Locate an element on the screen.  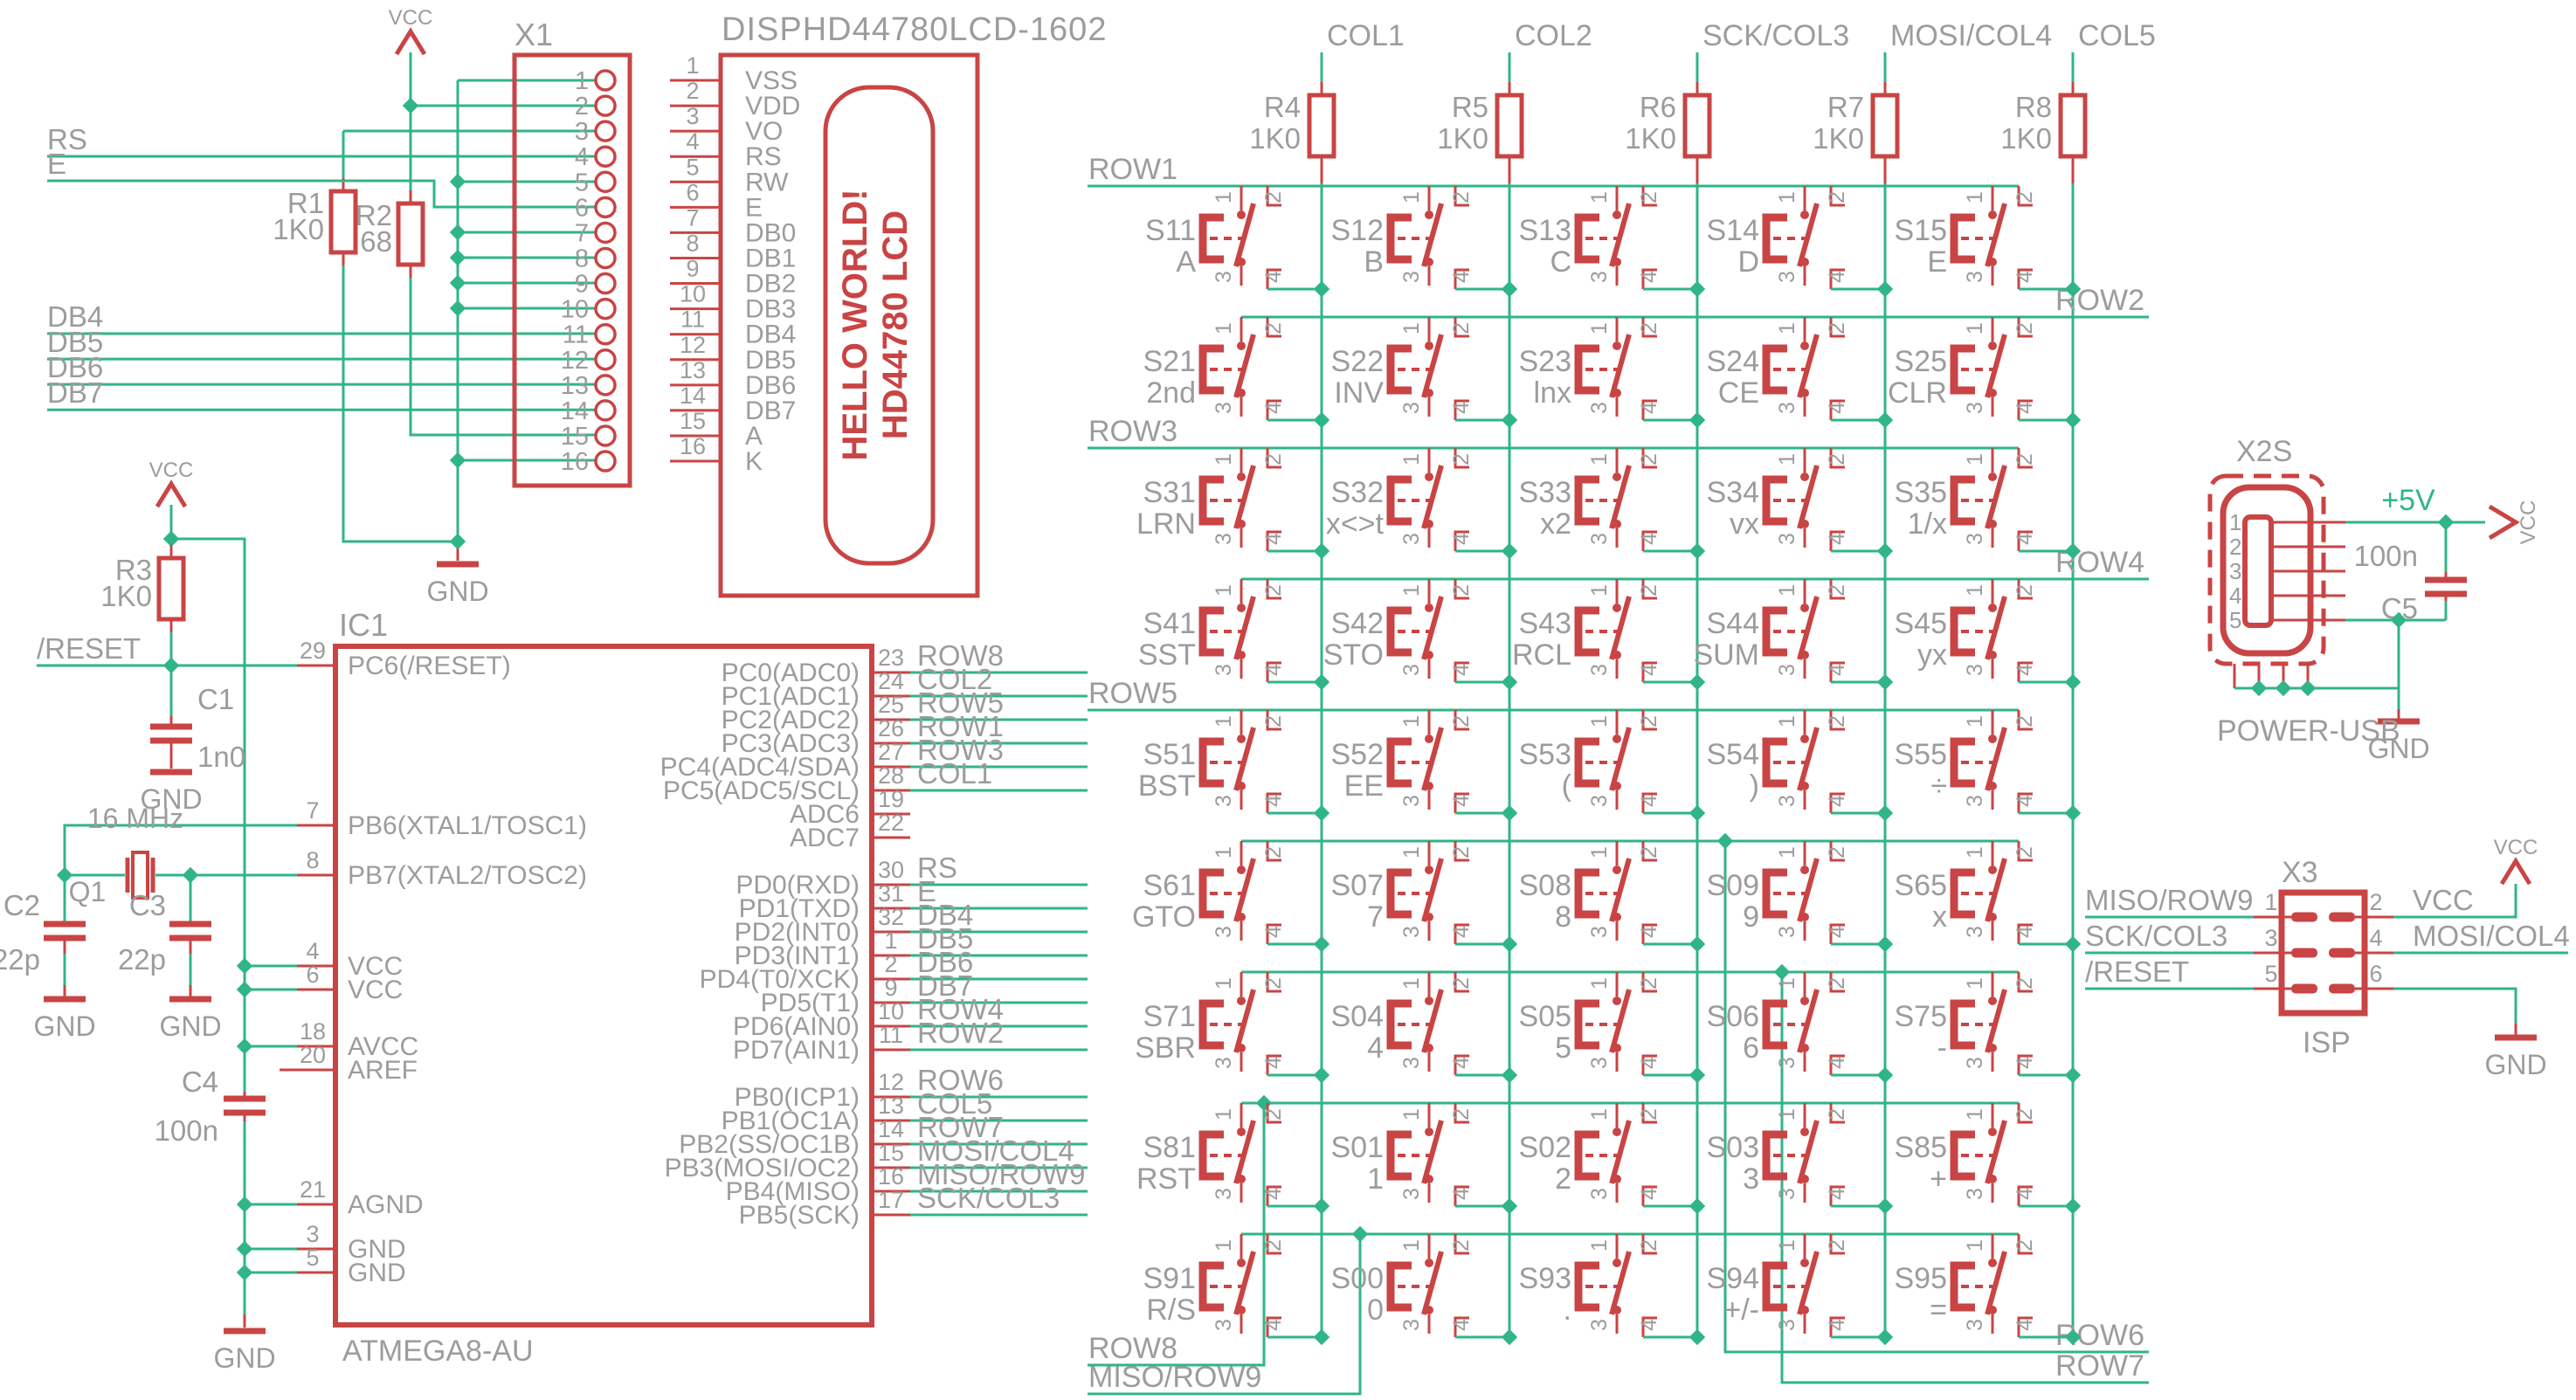
key-S93: . is located at coordinates (1567, 1310).